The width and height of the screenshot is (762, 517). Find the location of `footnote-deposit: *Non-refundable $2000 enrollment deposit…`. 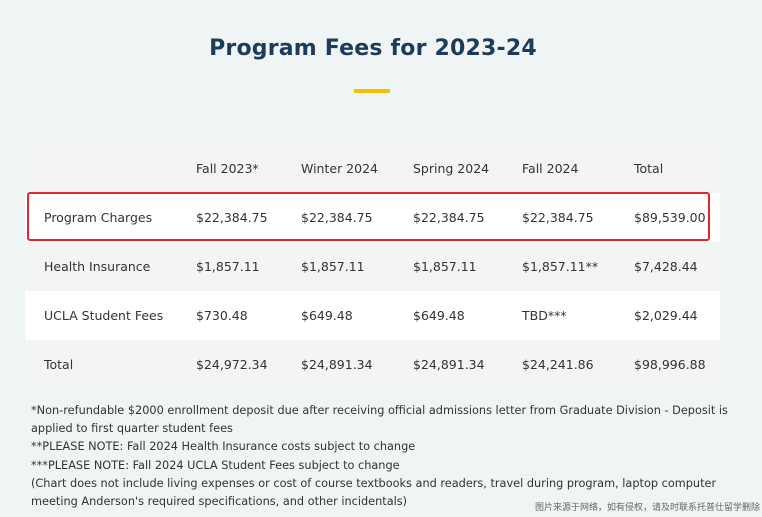

footnote-deposit: *Non-refundable $2000 enrollment deposit… is located at coordinates (379, 420).